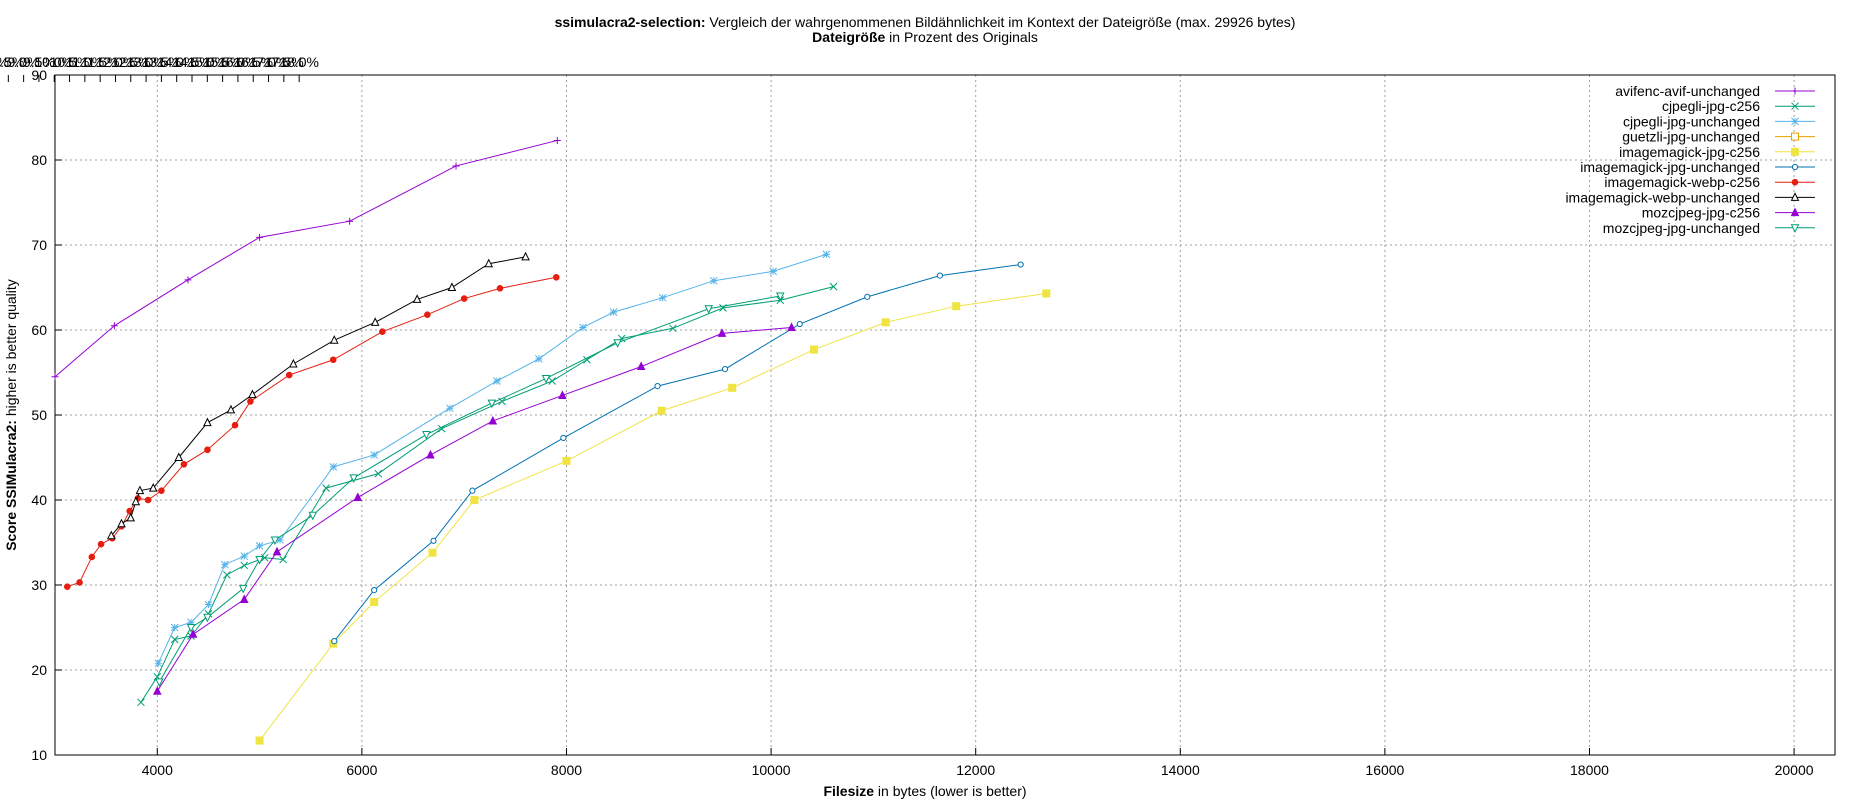  Describe the element at coordinates (1691, 137) in the screenshot. I see `legend-label: guetzli-jpg-unchanged` at that location.